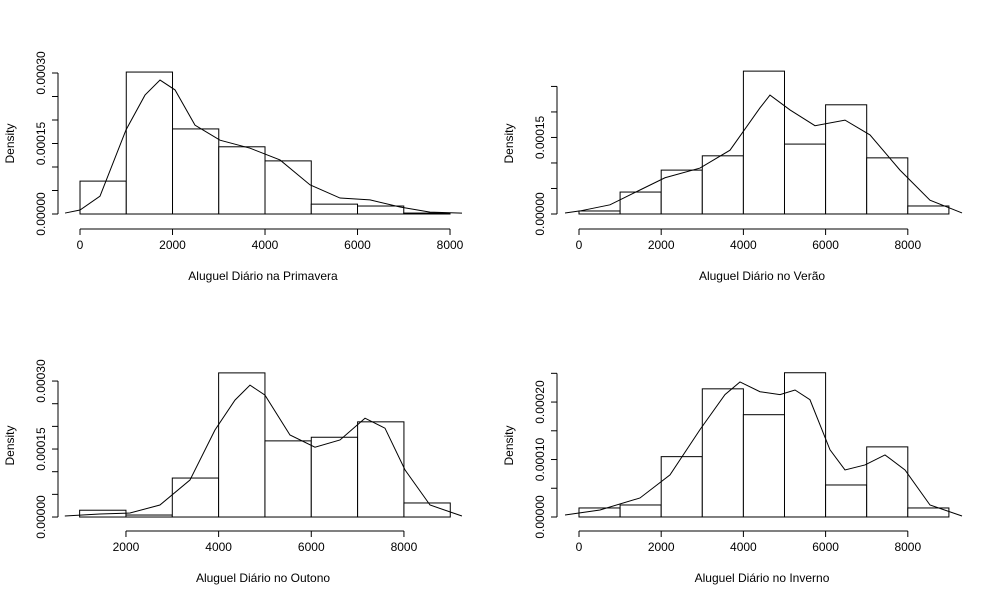  Describe the element at coordinates (762, 578) in the screenshot. I see `x-axis-title: Aluguel Diário no Inverno` at that location.